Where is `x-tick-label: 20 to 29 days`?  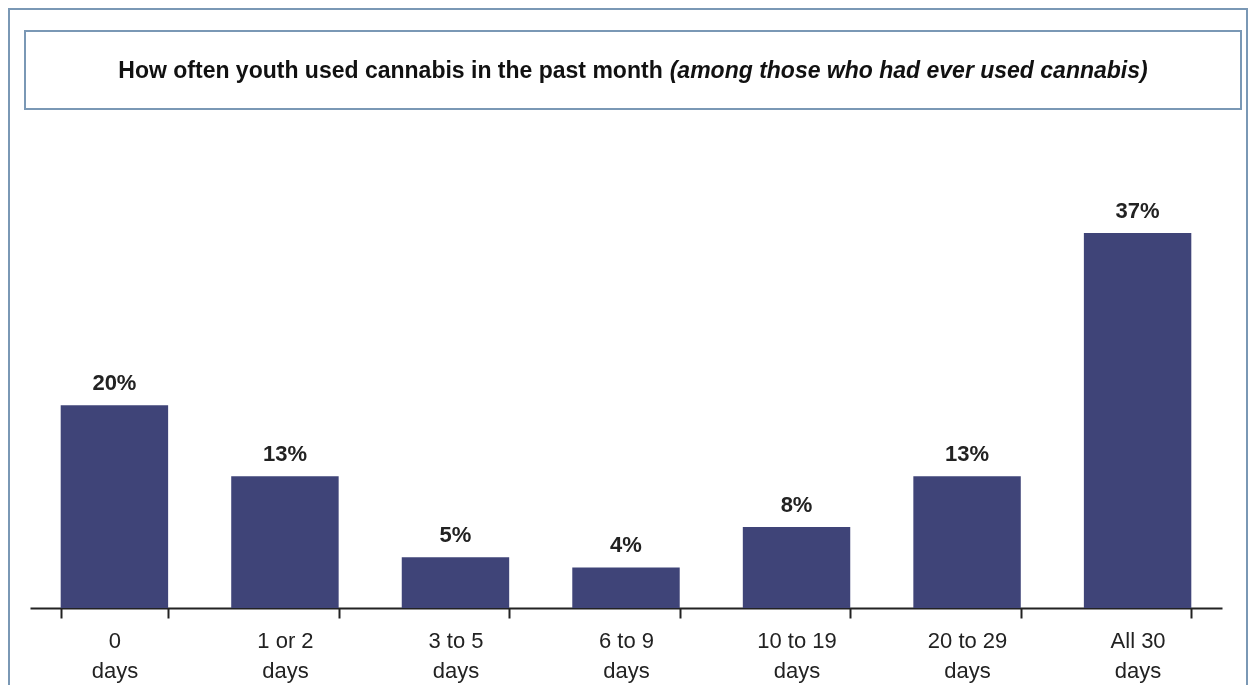
x-tick-label: 20 to 29 days is located at coordinates (967, 655).